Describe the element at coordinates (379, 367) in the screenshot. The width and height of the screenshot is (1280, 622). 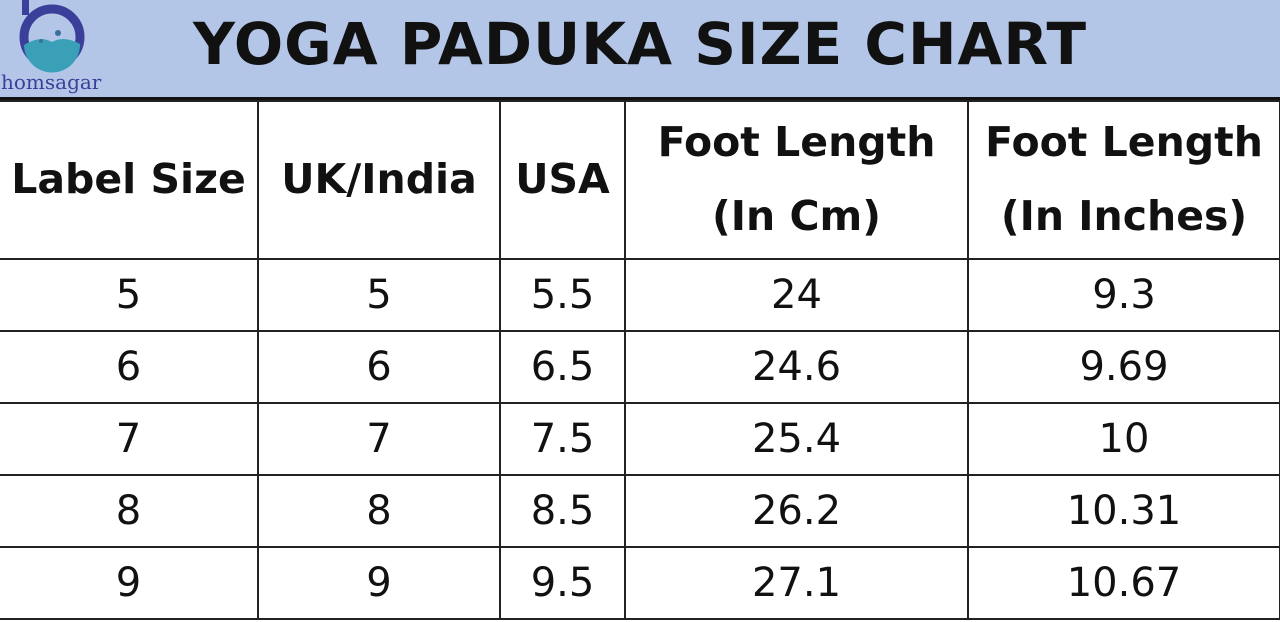
I see `cell-uk-india: 6` at that location.